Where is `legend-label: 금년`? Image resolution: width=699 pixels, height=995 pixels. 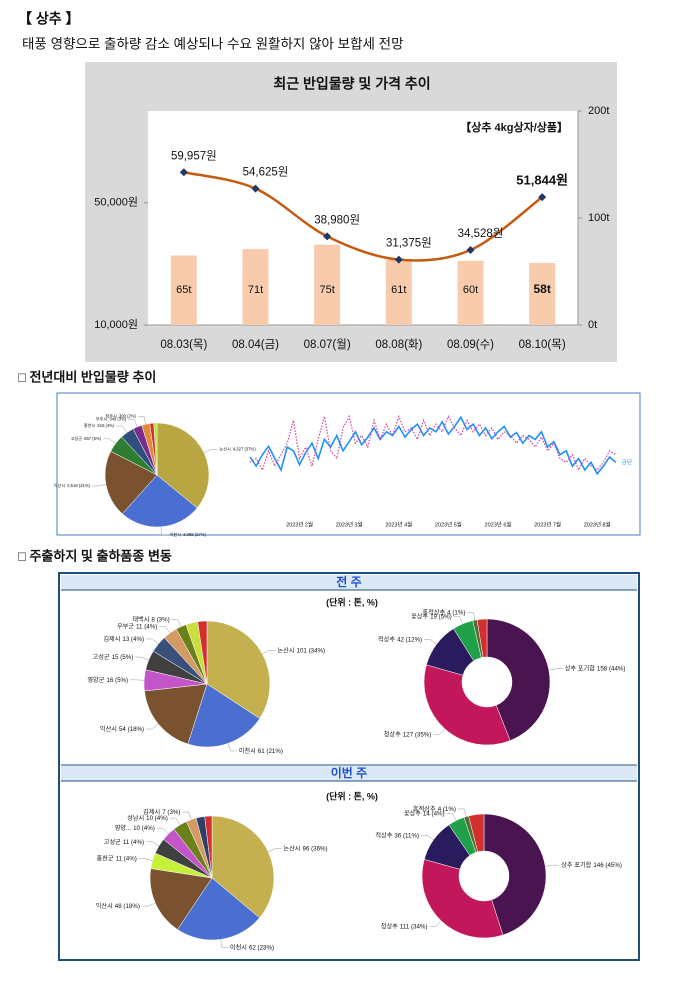 legend-label: 금년 is located at coordinates (627, 462).